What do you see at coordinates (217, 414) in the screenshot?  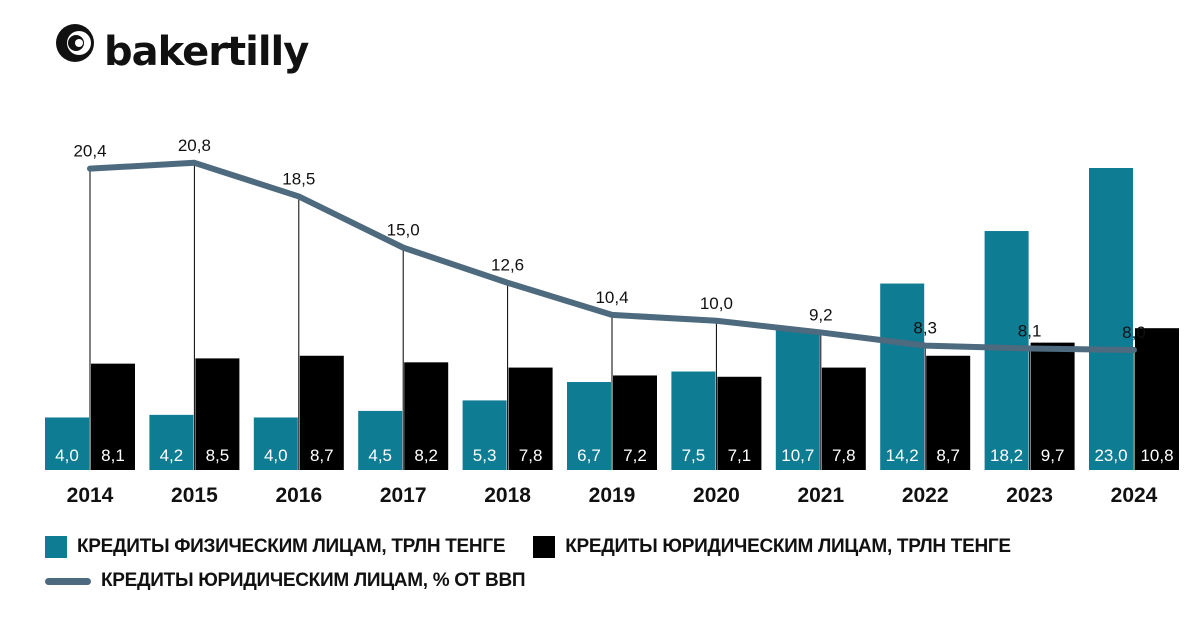 I see `bar-legal-2015` at bounding box center [217, 414].